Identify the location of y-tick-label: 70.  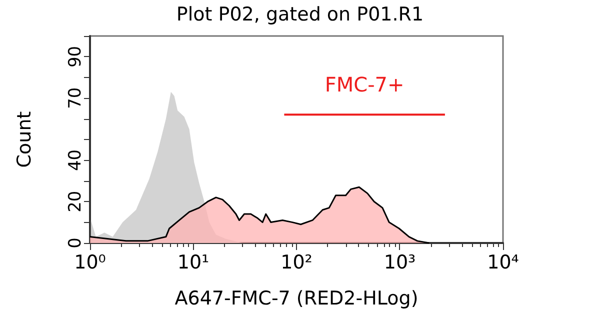
(76, 98).